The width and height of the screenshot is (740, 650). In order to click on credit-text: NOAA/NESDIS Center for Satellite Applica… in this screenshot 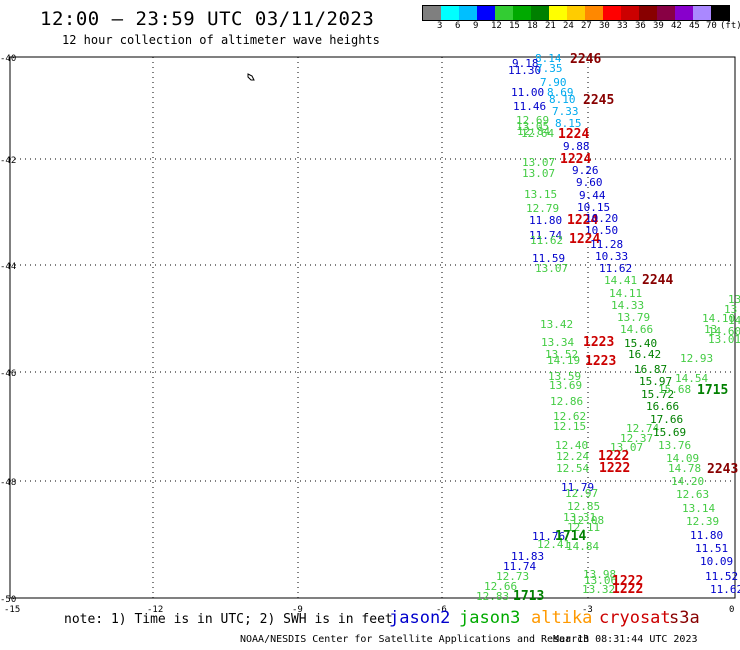, I will do `click(415, 639)`.